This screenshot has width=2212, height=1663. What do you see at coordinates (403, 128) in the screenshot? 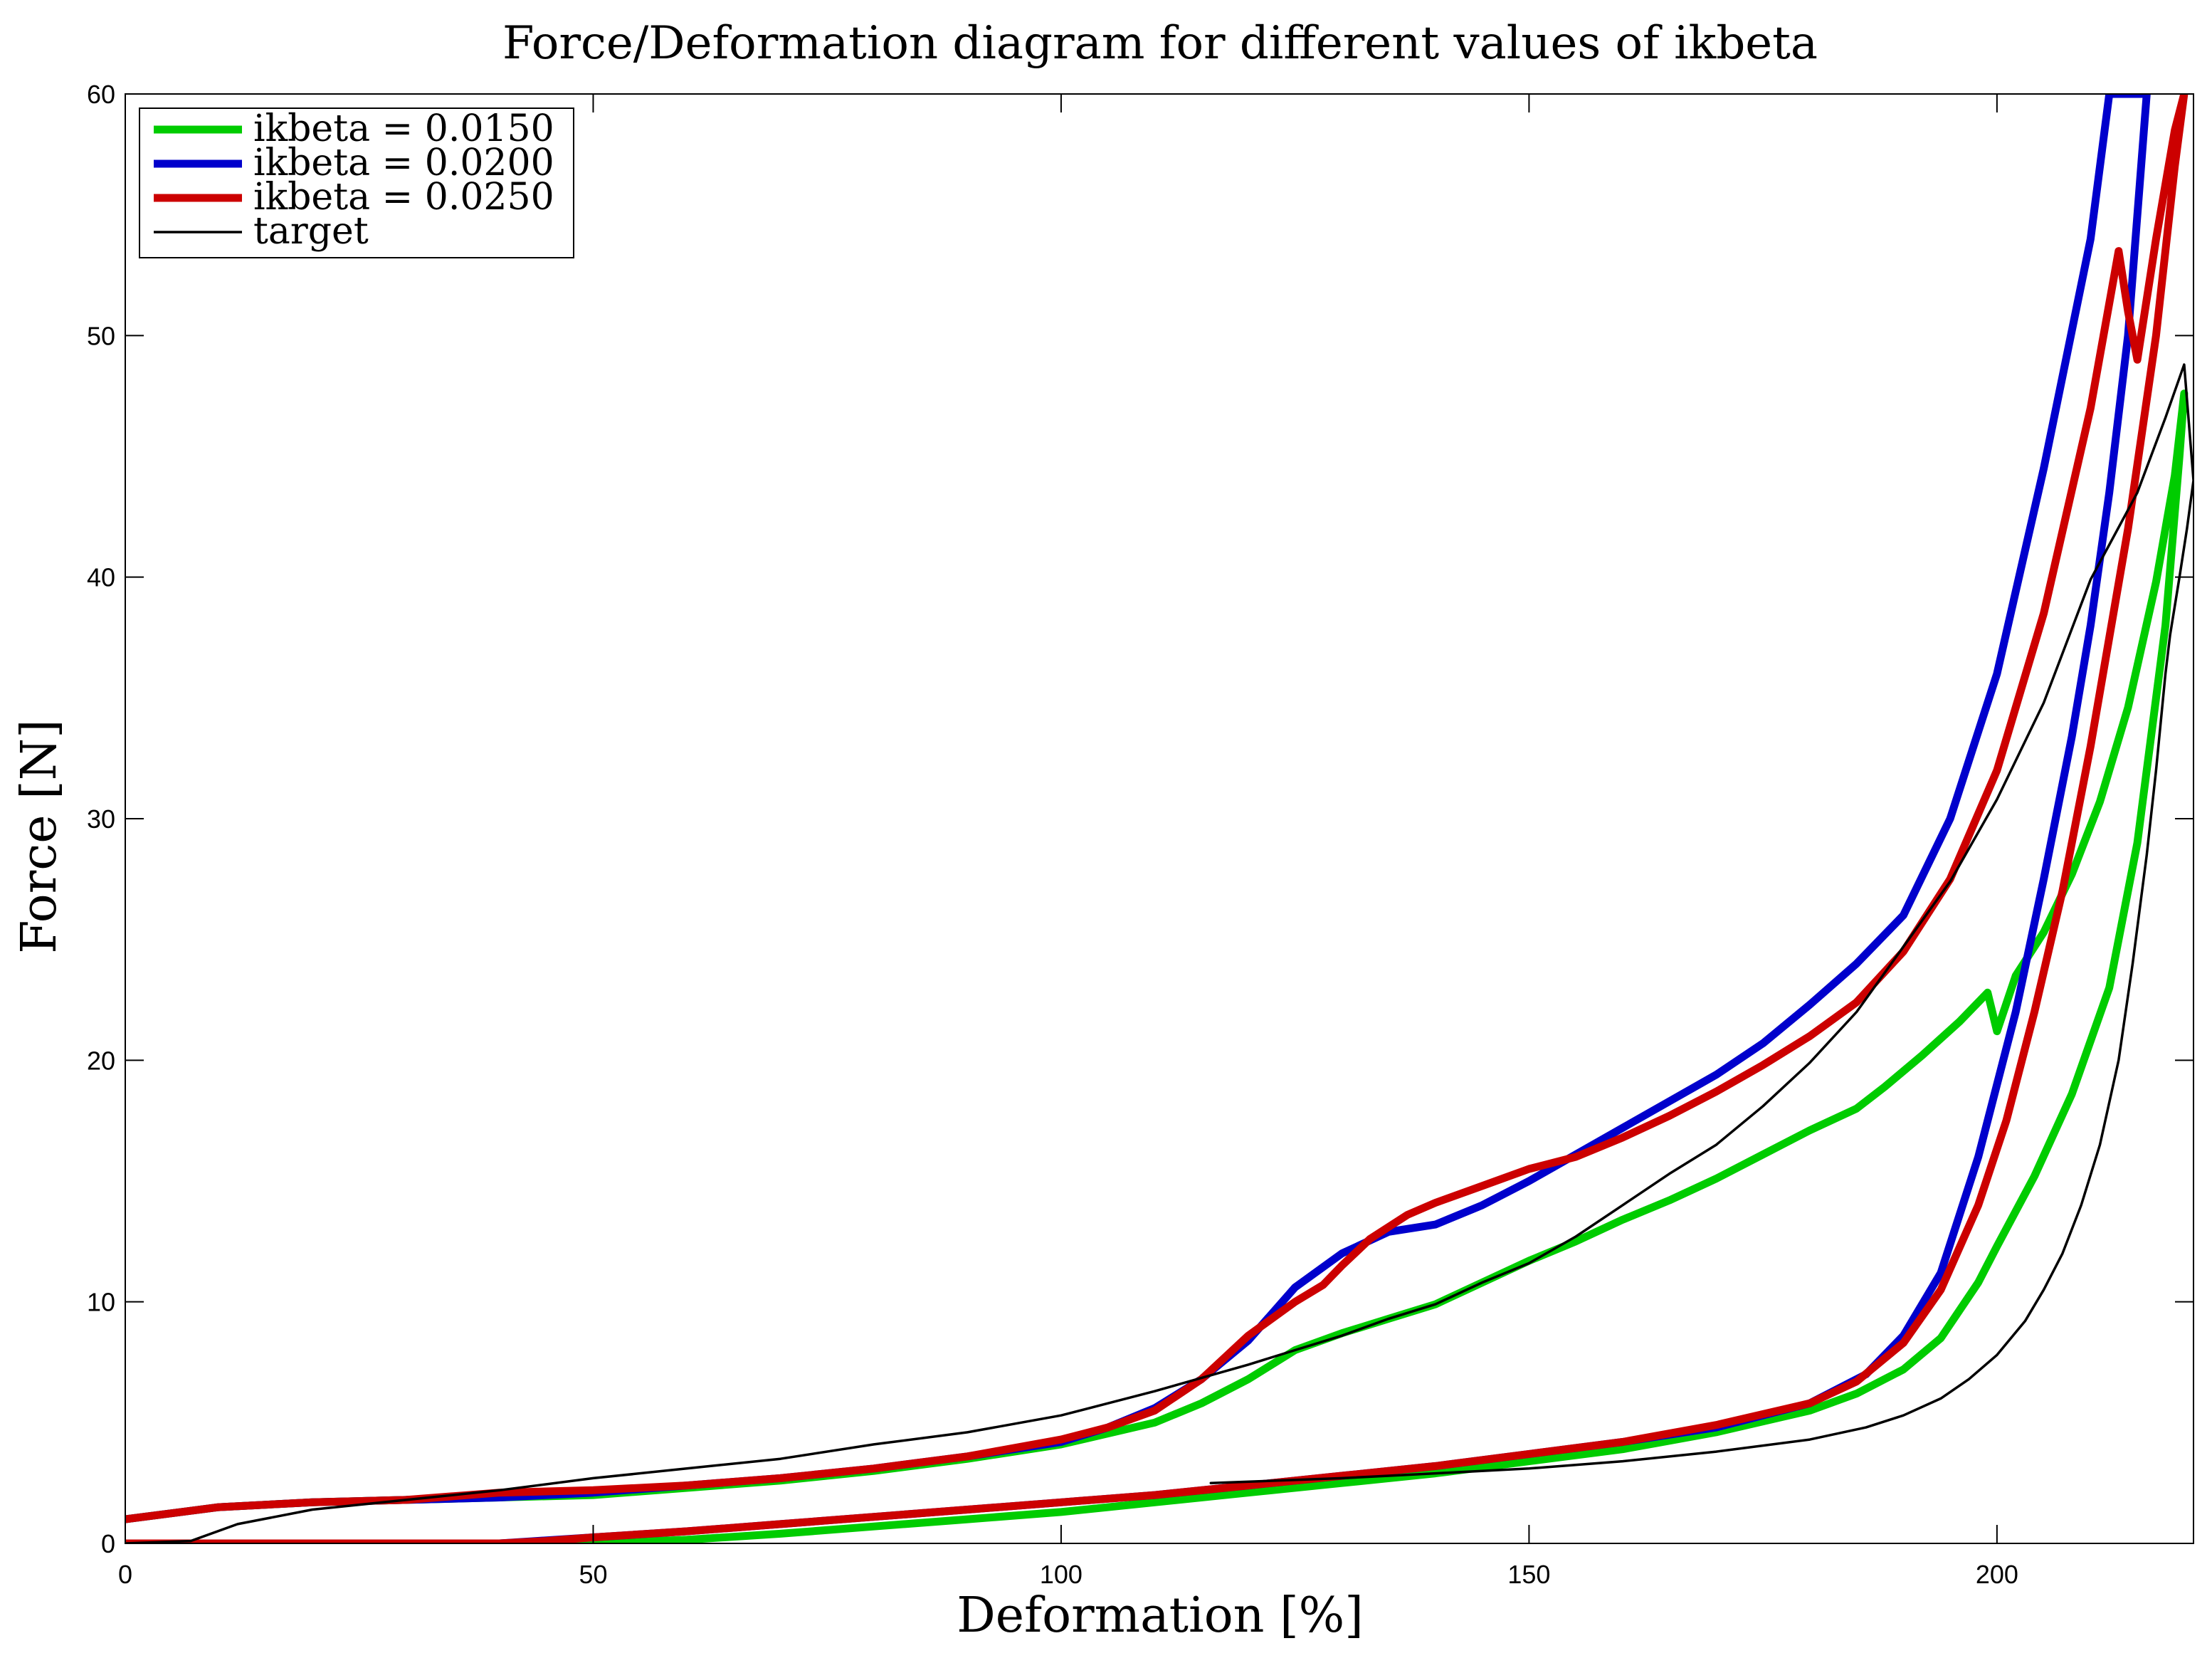
I see `legend-label-0: ikbeta = 0.0150` at bounding box center [403, 128].